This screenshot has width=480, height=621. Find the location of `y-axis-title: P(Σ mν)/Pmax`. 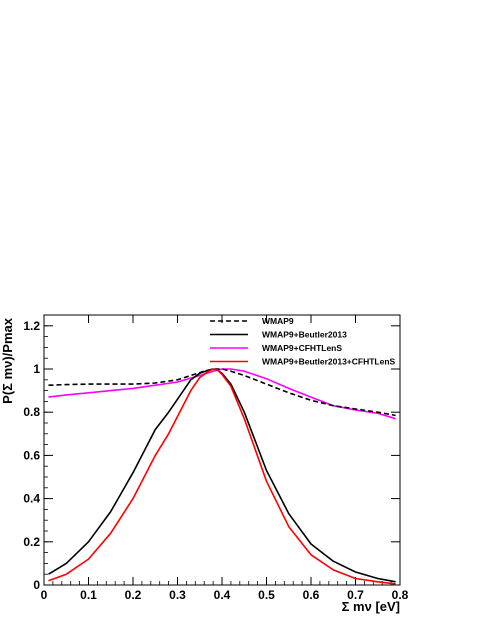

y-axis-title: P(Σ mν)/Pmax is located at coordinates (7, 360).